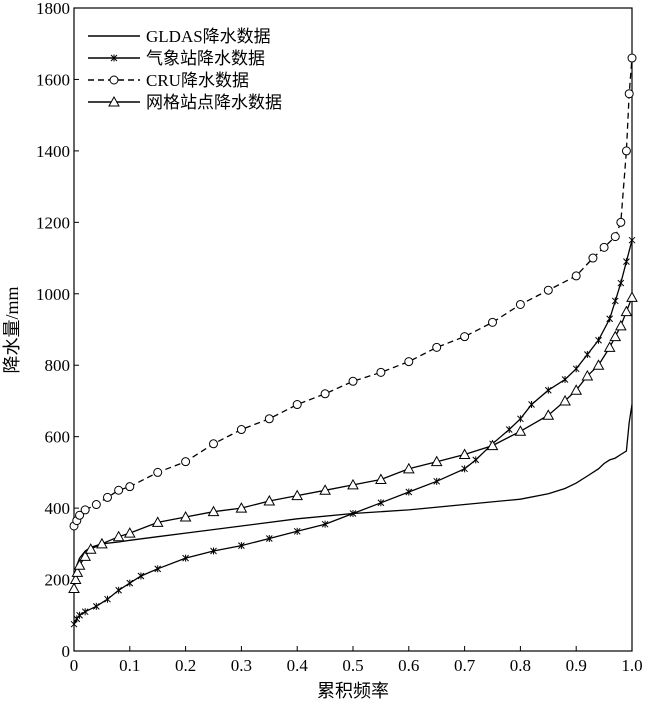 The width and height of the screenshot is (650, 702). What do you see at coordinates (185, 102) in the screenshot?
I see `legend-item: 网格站点降水数据` at bounding box center [185, 102].